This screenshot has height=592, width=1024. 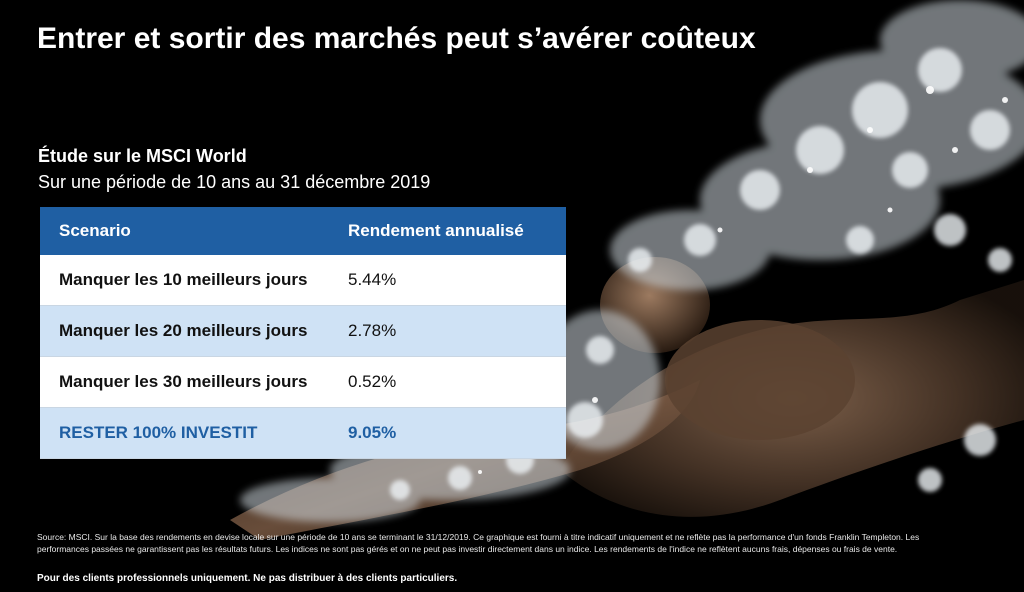 I want to click on table-row: Manquer les 10 meilleurs jours 5.44%, so click(x=303, y=280).